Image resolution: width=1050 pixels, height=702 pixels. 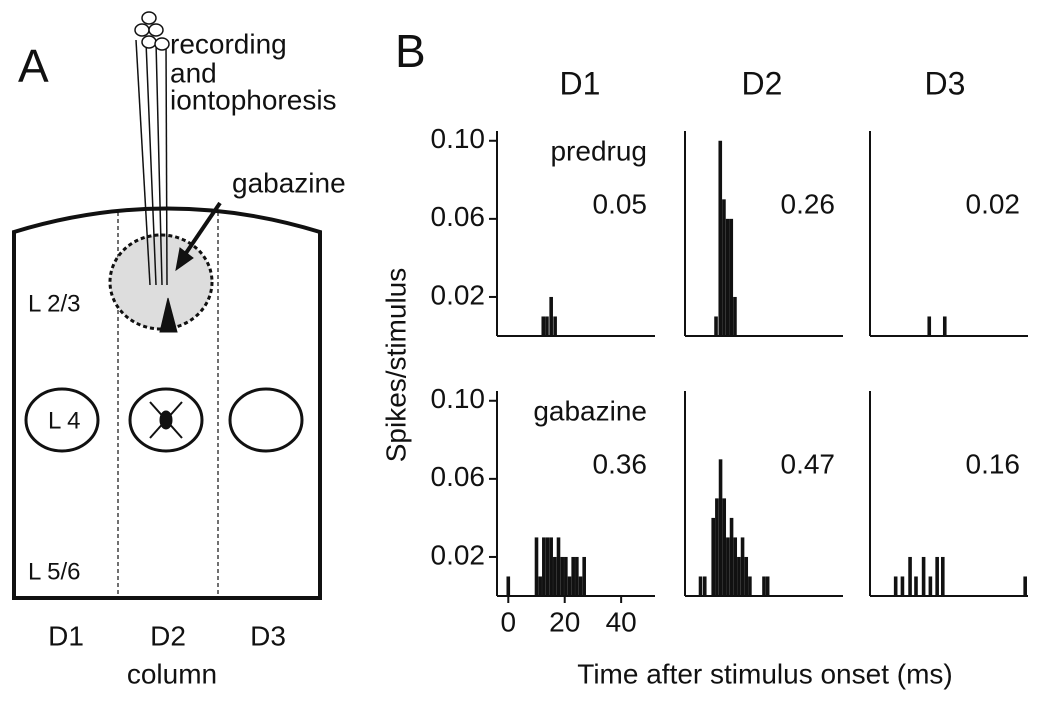 I want to click on panel-label: A, so click(x=33, y=66).